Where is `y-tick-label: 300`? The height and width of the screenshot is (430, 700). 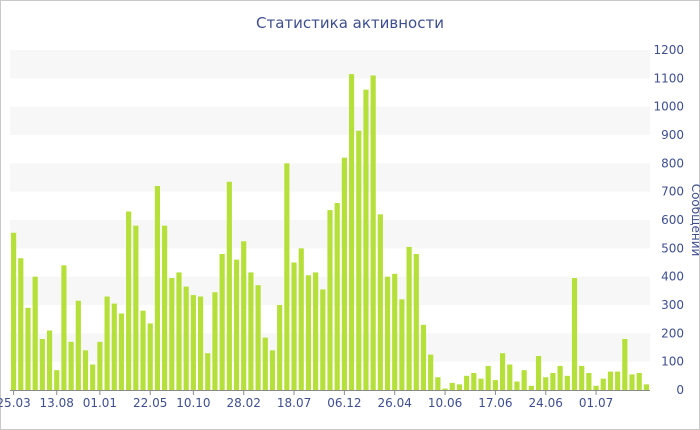
y-tick-label: 300 is located at coordinates (672, 305).